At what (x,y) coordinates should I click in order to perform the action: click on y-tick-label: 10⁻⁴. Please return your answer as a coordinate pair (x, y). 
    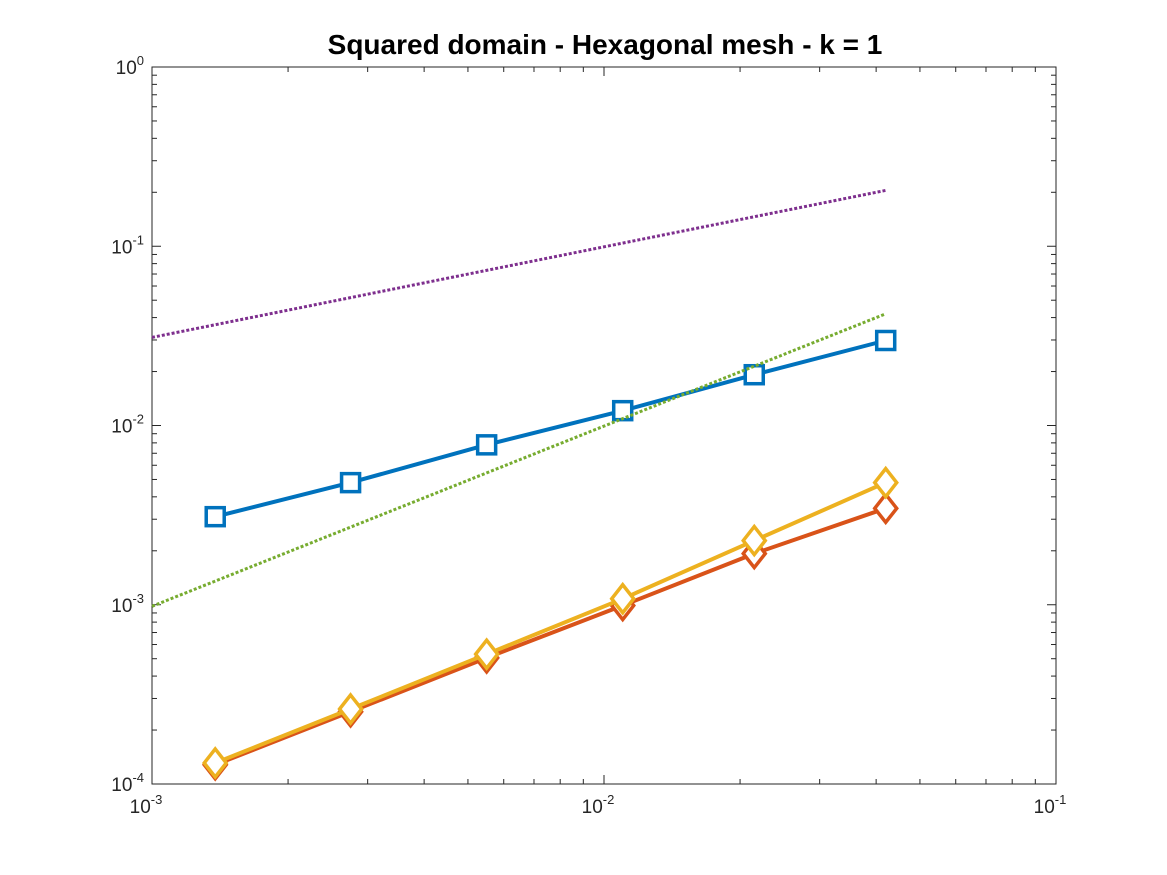
    Looking at the image, I should click on (127, 783).